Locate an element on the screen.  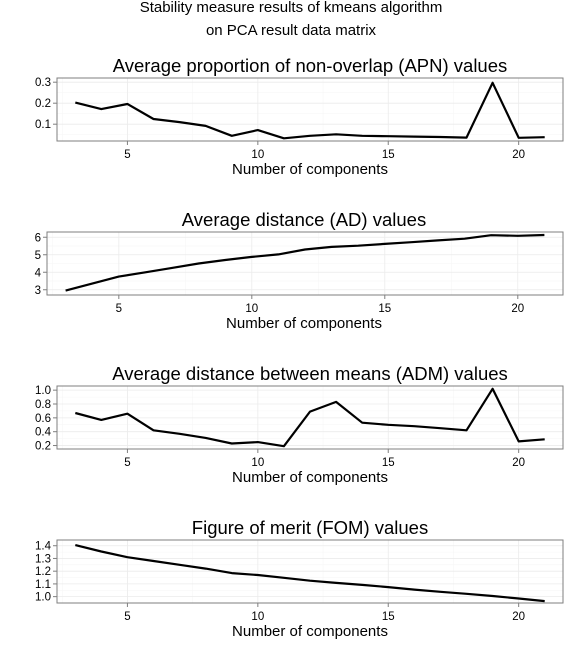
y-tick-label: 5 is located at coordinates (38, 256).